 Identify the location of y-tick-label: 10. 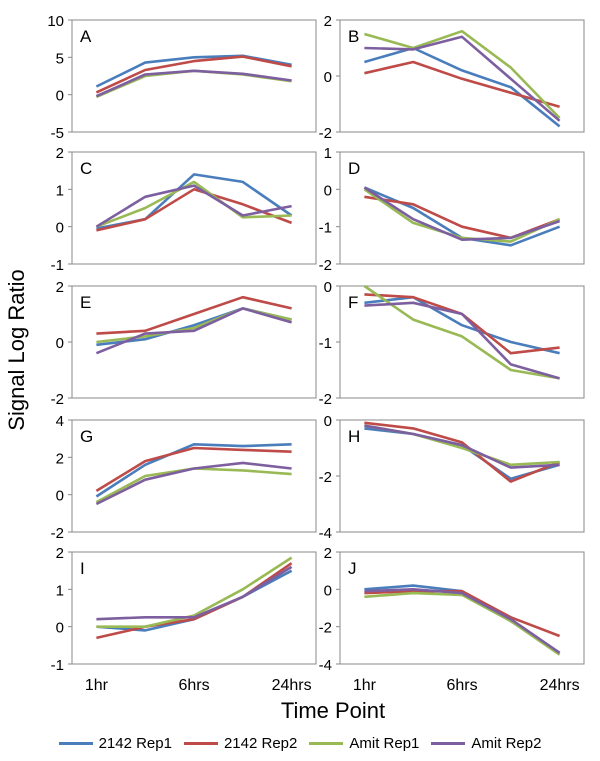
(55, 21).